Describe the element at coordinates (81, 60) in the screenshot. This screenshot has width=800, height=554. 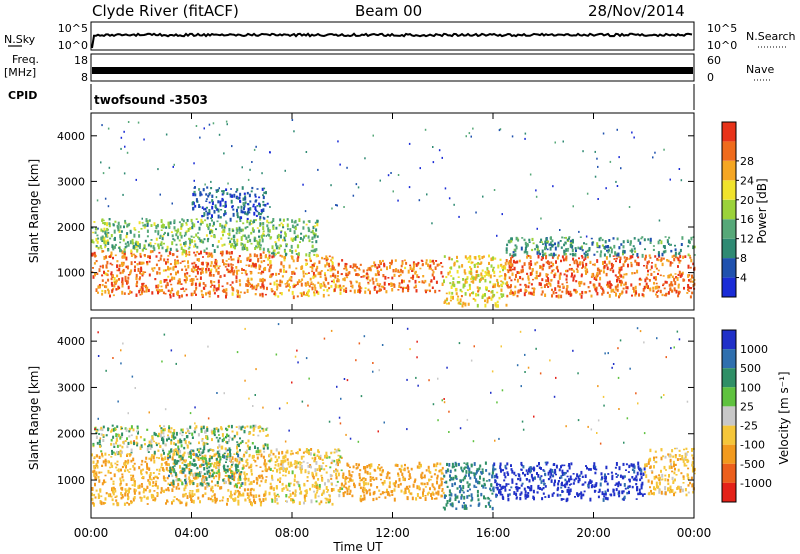
I see `freq-tick-top: 18` at that location.